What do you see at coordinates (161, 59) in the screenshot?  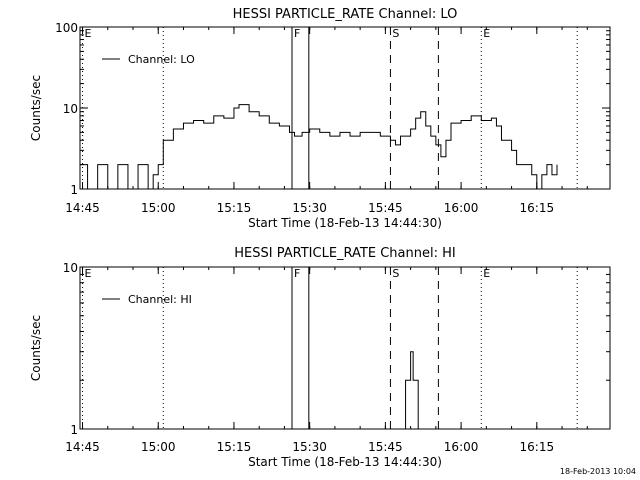 I see `legend-entry: Channel: LO` at bounding box center [161, 59].